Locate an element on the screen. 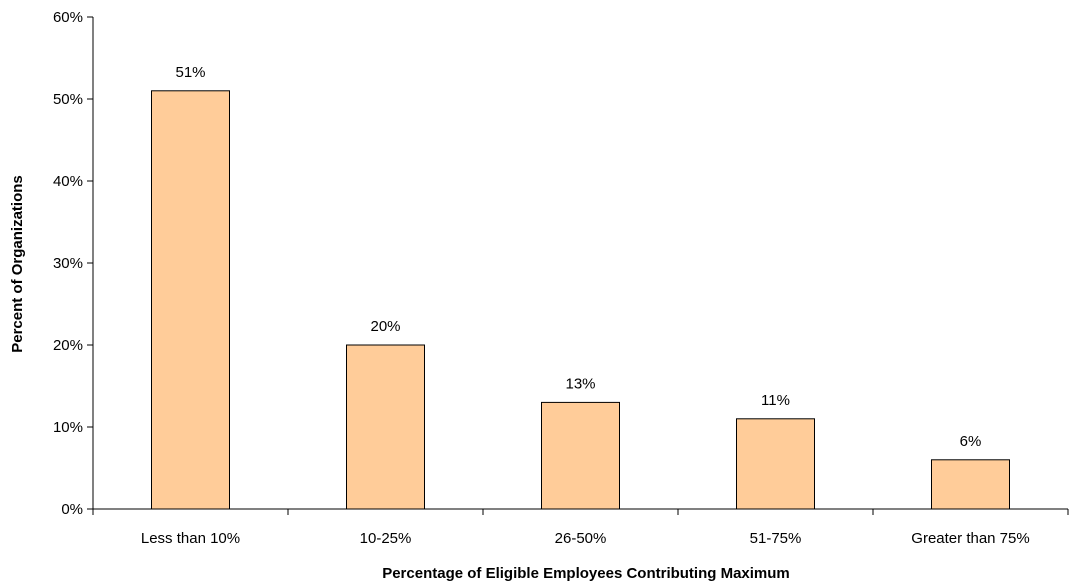 The image size is (1071, 585). x-tick-label: 26-50% is located at coordinates (581, 538).